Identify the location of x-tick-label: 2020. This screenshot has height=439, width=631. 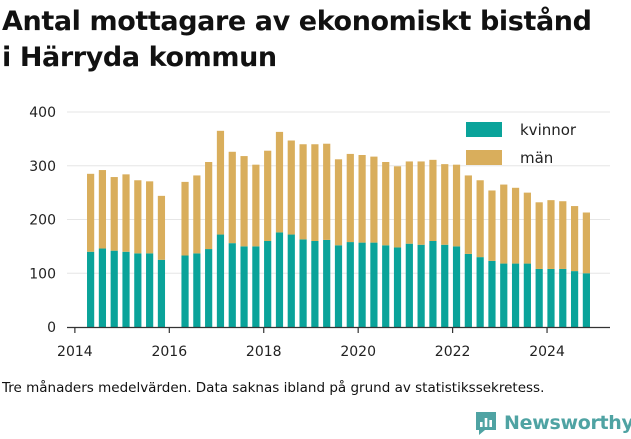
(358, 352).